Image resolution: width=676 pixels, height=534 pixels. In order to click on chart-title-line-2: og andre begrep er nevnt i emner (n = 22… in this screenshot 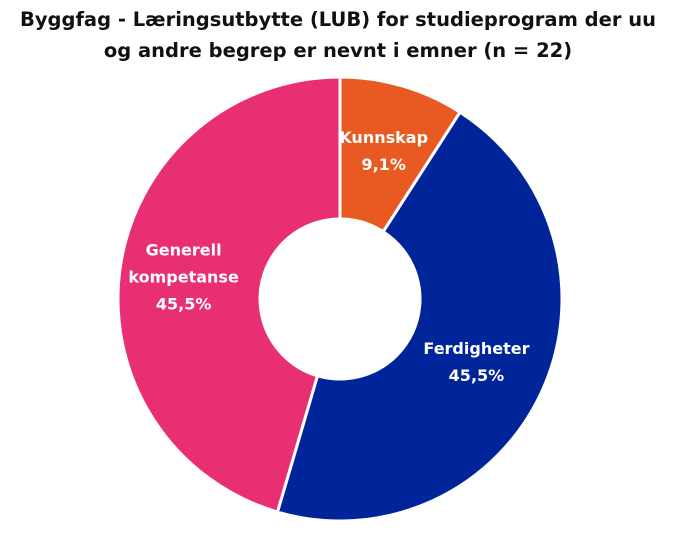, I will do `click(338, 50)`.